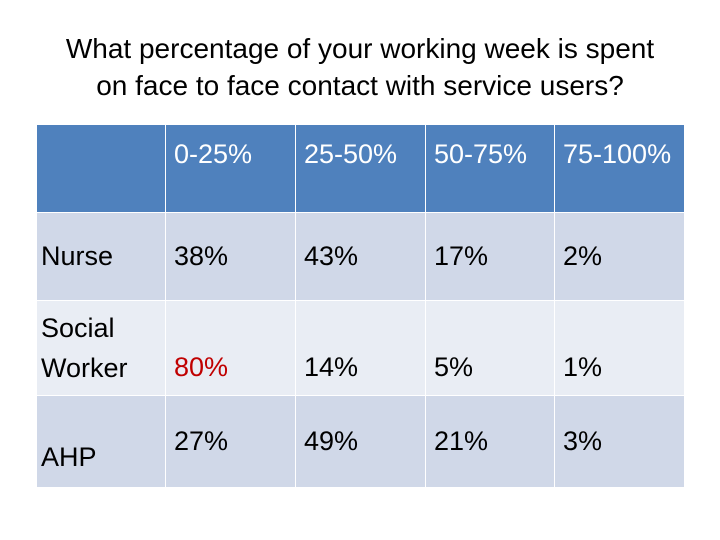 This screenshot has width=720, height=540. I want to click on header-cell-25-50: 25-50%, so click(360, 168).